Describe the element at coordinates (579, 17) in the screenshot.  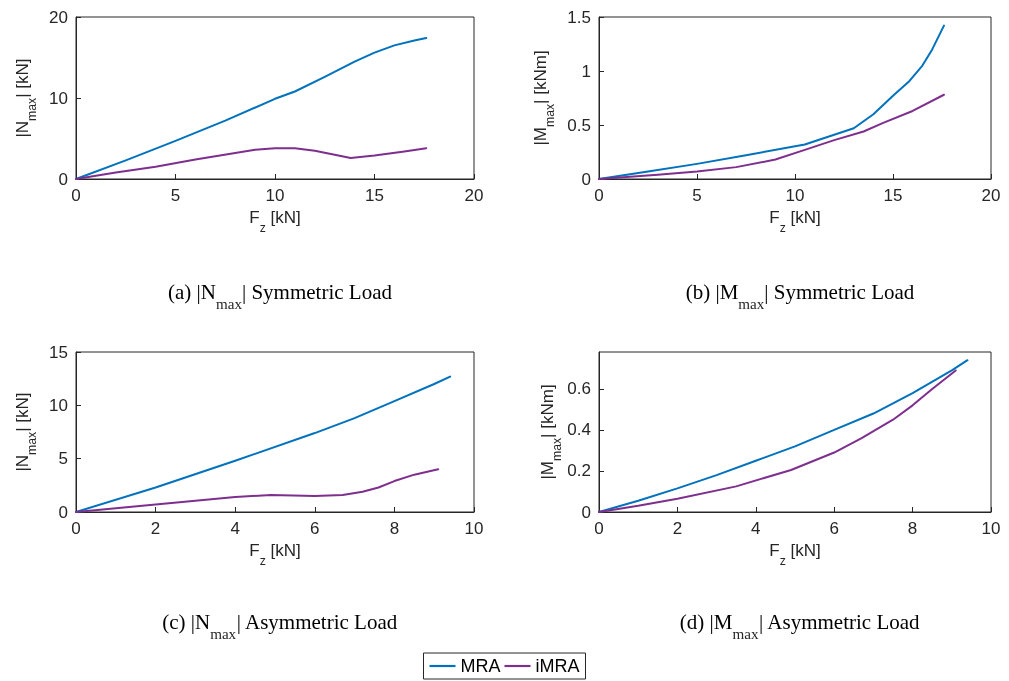
I see `y-tick-label: 1.5` at that location.